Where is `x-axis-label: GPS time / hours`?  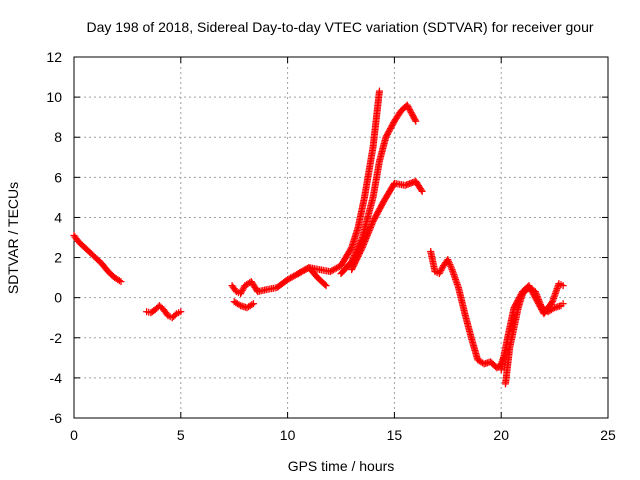 x-axis-label: GPS time / hours is located at coordinates (341, 466).